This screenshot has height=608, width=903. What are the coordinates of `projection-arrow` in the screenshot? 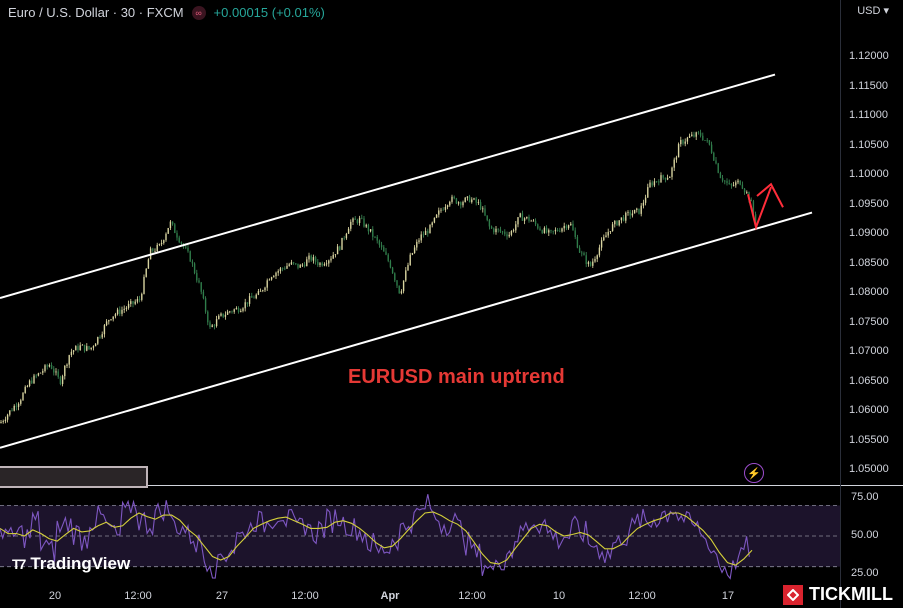 It's located at (765, 206).